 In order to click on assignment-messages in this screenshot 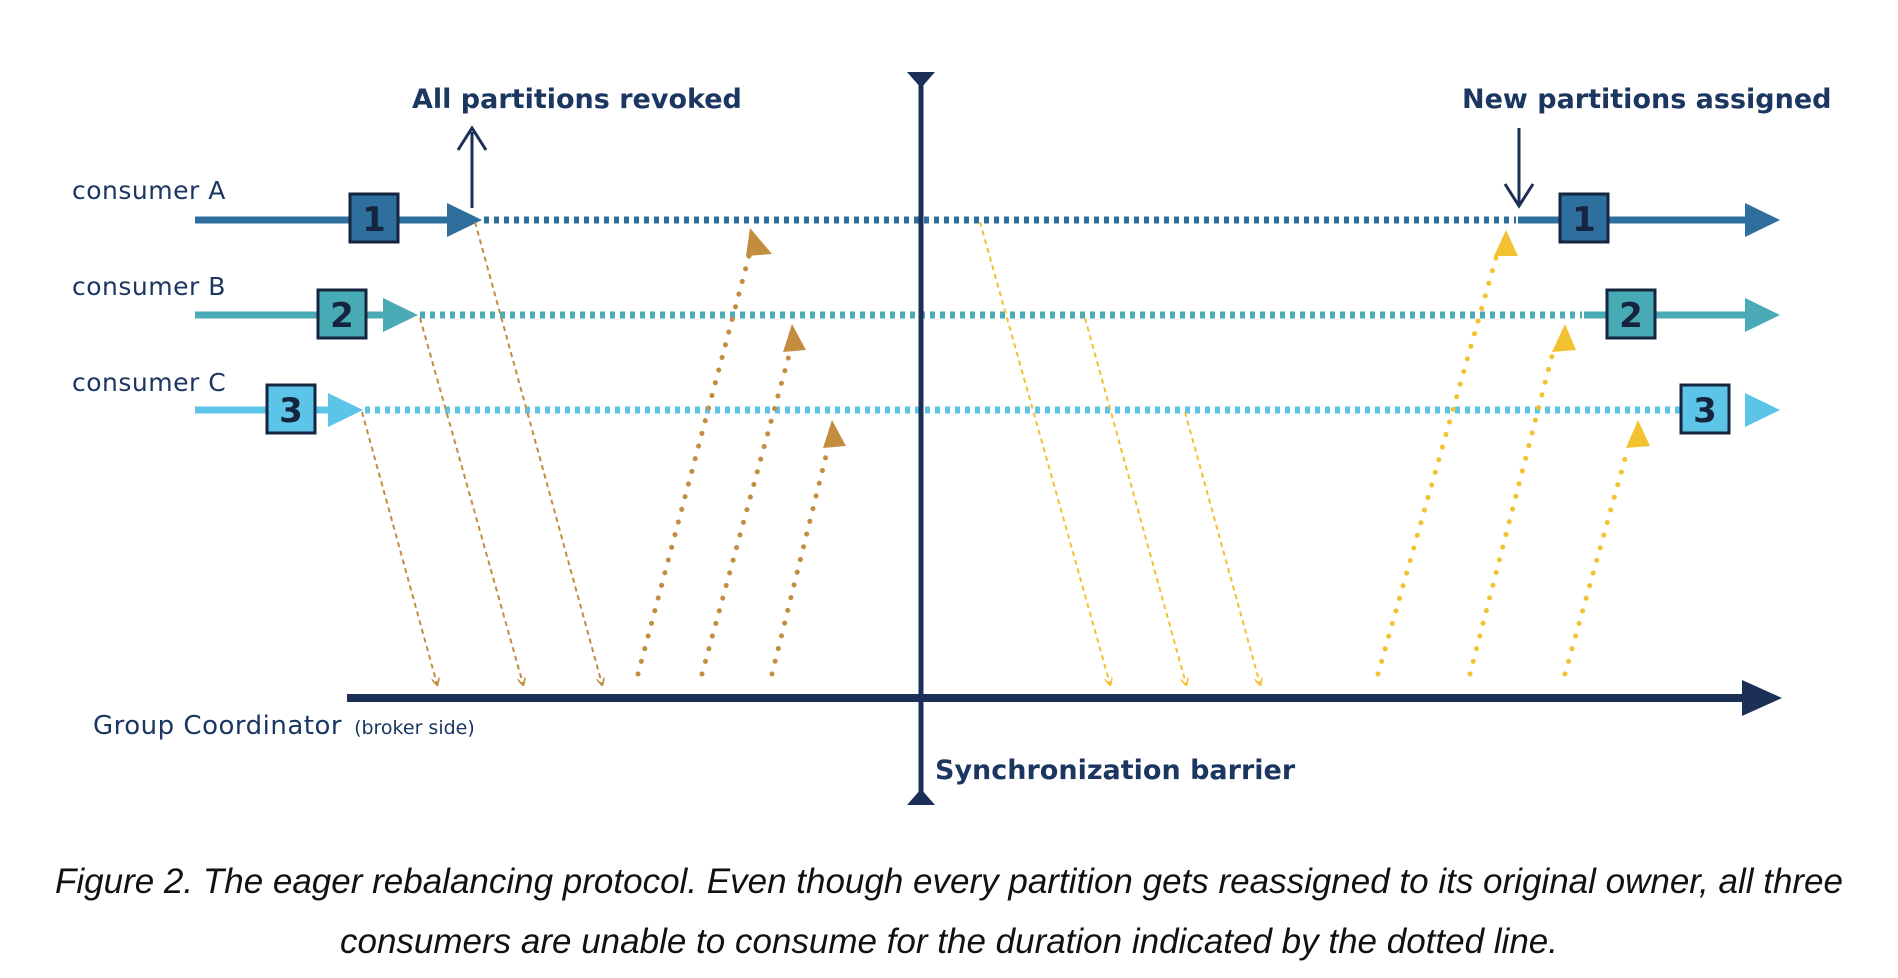, I will do `click(1512, 453)`.